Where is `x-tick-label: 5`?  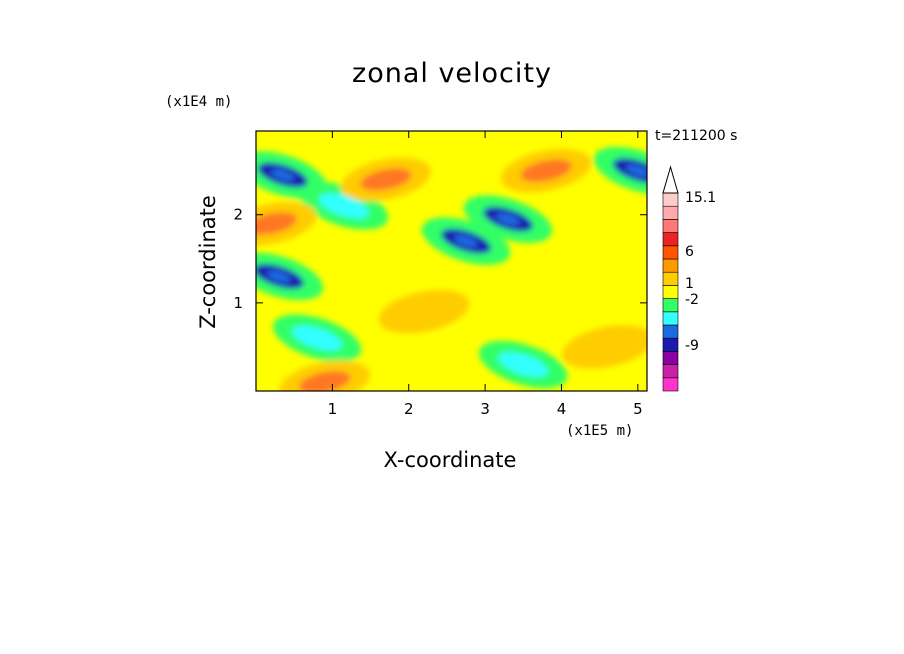 x-tick-label: 5 is located at coordinates (638, 409).